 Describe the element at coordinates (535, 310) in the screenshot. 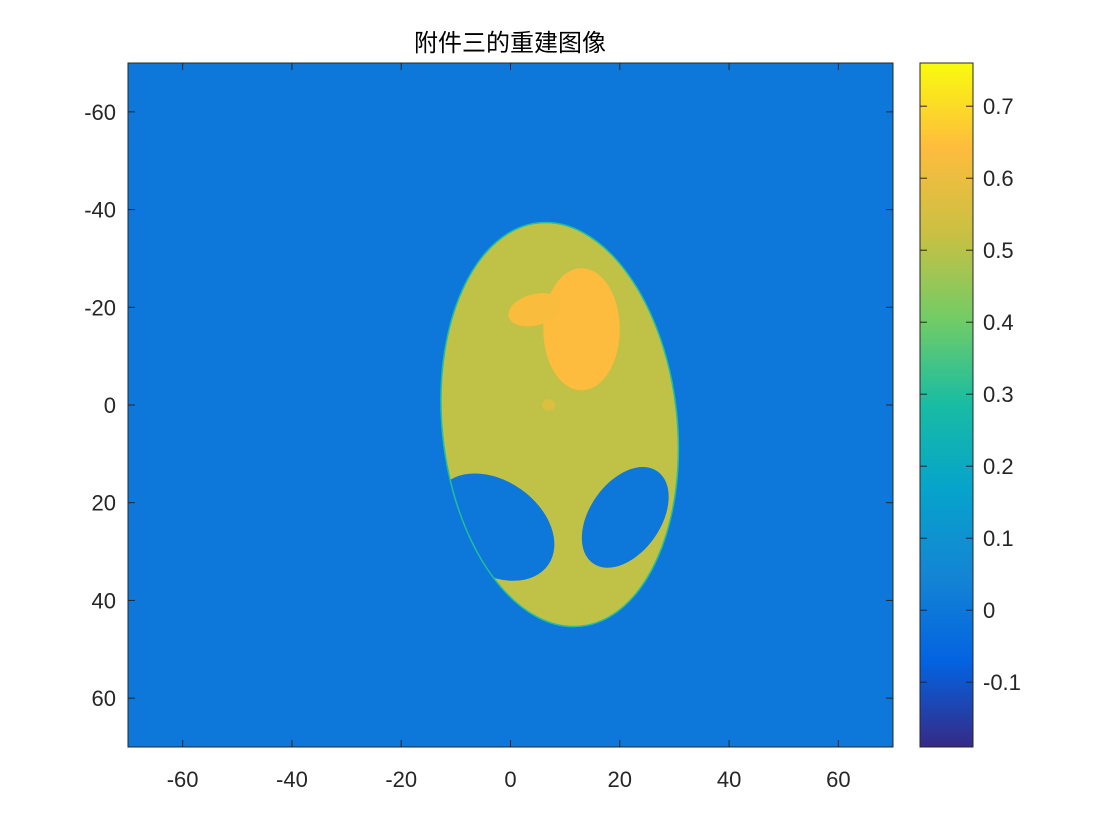

I see `region-small-bright` at that location.